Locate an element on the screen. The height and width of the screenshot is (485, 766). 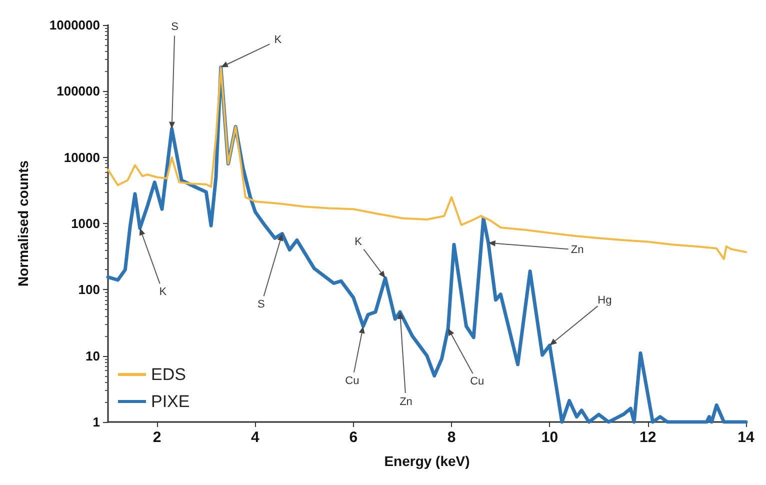
x-tick-label: 8 is located at coordinates (451, 437).